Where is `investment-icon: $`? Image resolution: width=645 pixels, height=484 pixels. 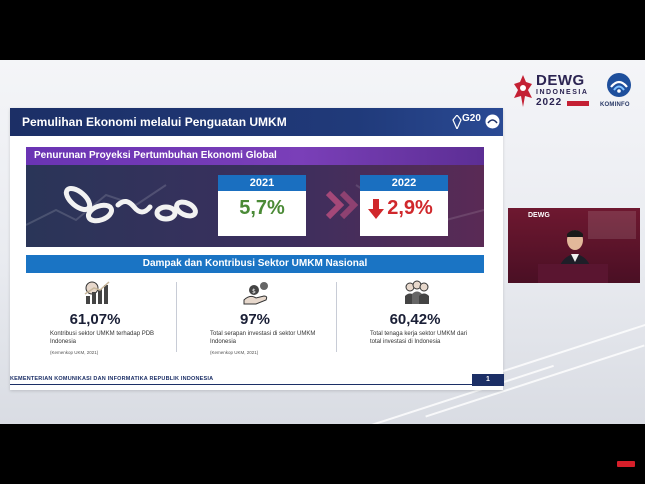
investment-icon: $ is located at coordinates (255, 293).